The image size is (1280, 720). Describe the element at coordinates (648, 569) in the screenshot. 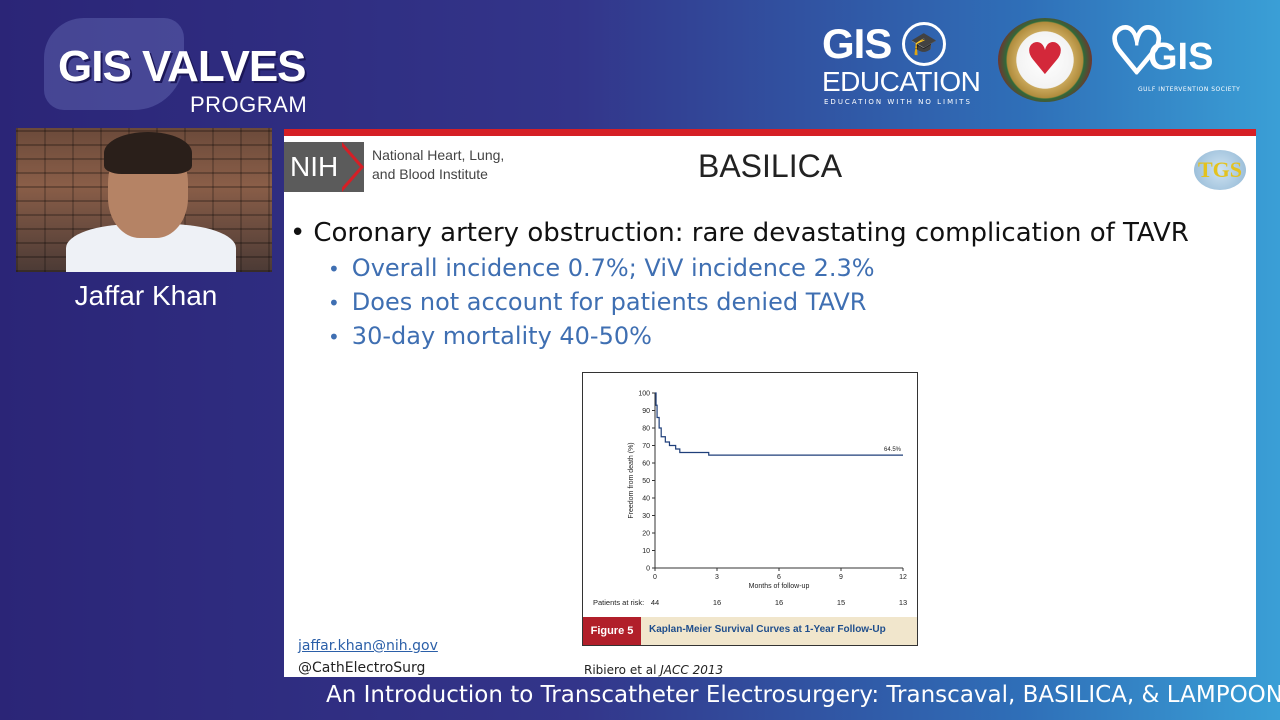

I see `y-tick-label: 0` at that location.